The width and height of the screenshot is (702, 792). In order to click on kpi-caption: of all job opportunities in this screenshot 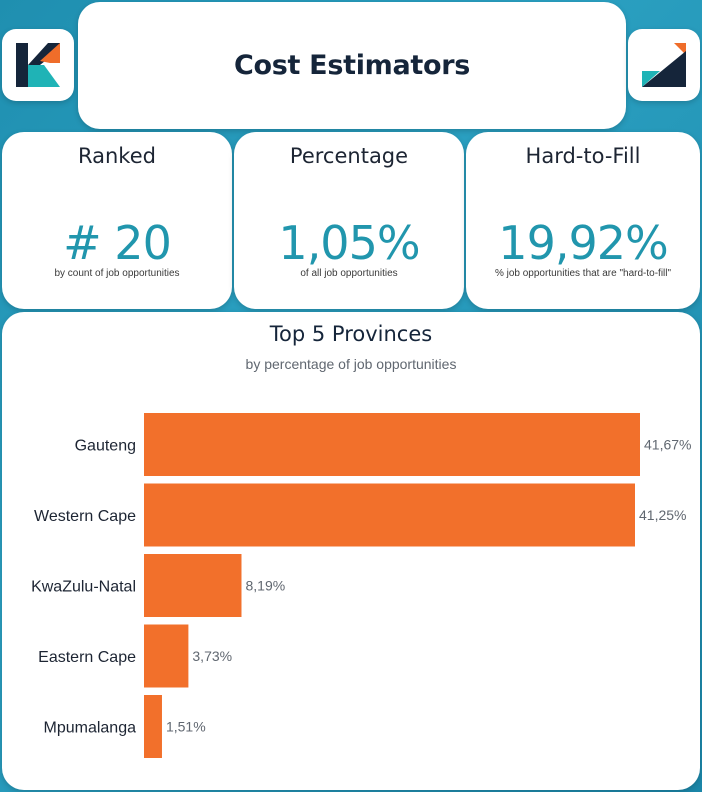, I will do `click(349, 273)`.